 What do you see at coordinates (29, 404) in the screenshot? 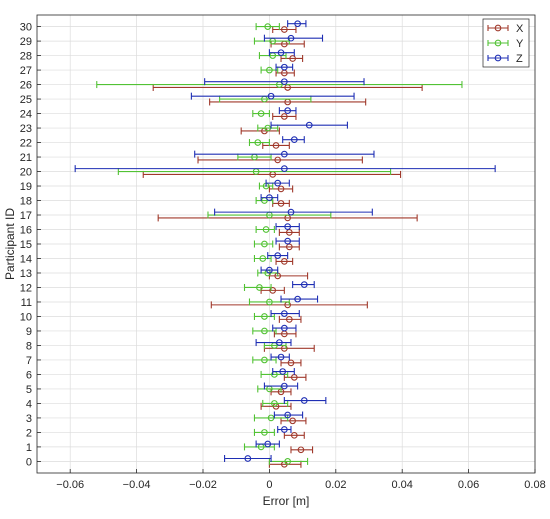
I see `y-tick-label: 4` at bounding box center [29, 404].